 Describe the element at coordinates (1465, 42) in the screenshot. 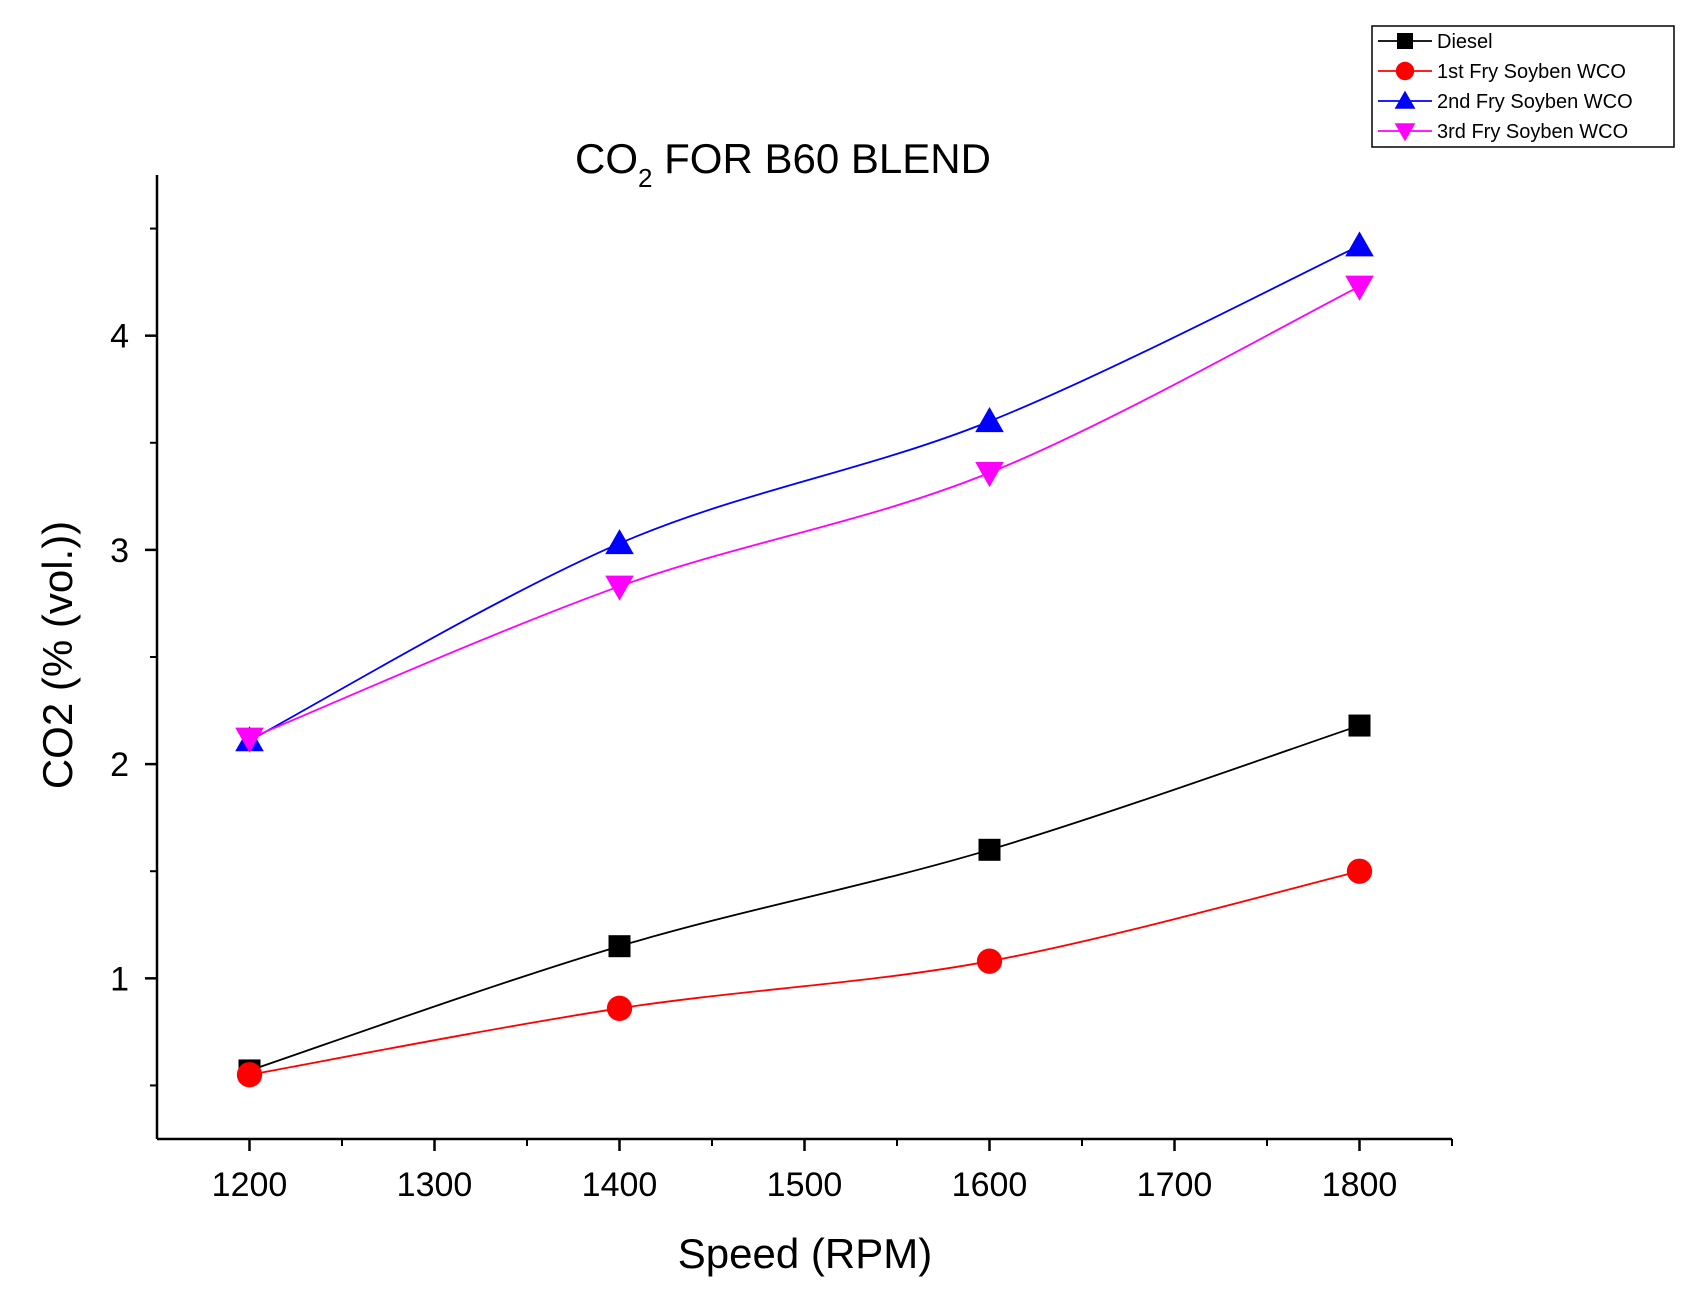

I see `legend-label: Diesel` at that location.